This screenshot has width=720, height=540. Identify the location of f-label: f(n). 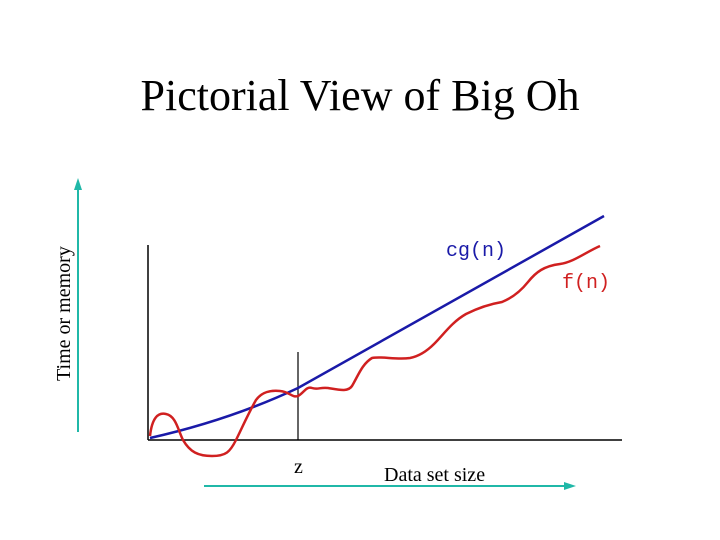
(586, 283).